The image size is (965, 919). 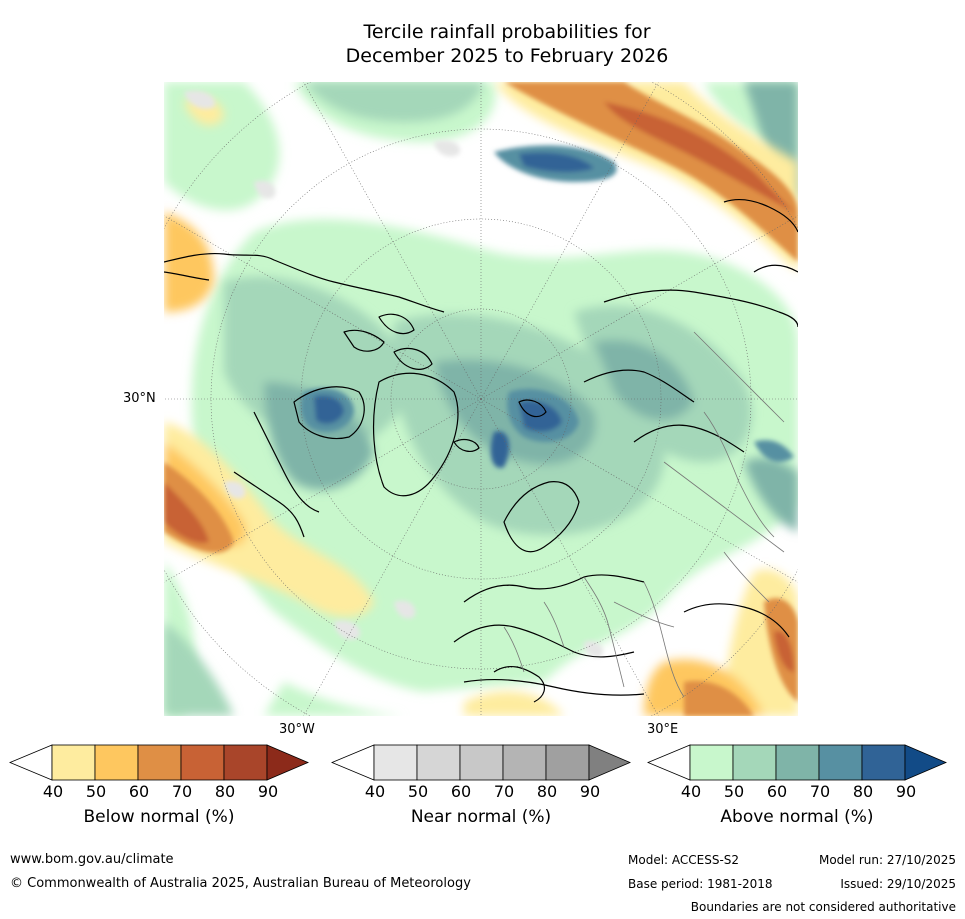 What do you see at coordinates (53, 791) in the screenshot?
I see `below-normal-tick: 40` at bounding box center [53, 791].